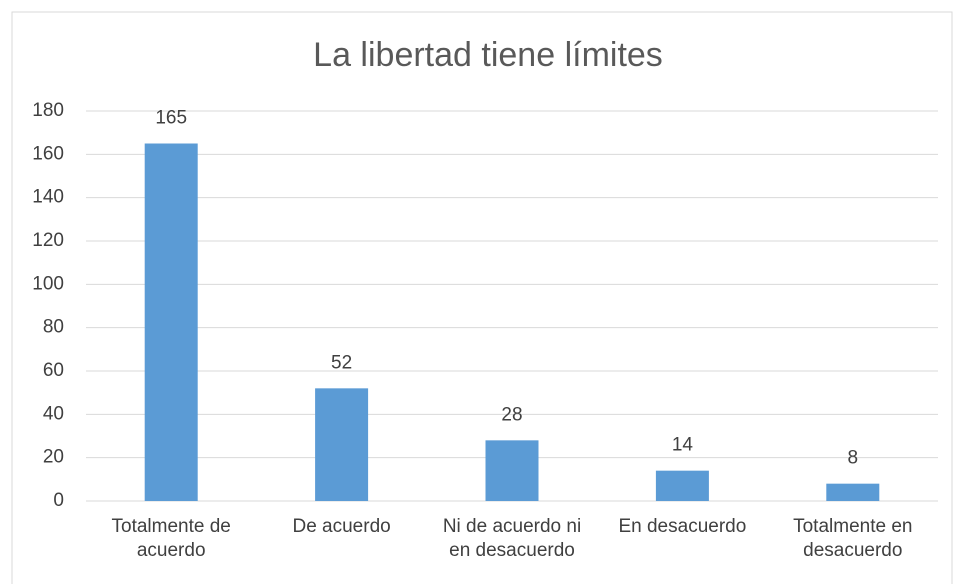 Image resolution: width=954 pixels, height=584 pixels. Describe the element at coordinates (53, 457) in the screenshot. I see `y-tick-label: 20` at that location.